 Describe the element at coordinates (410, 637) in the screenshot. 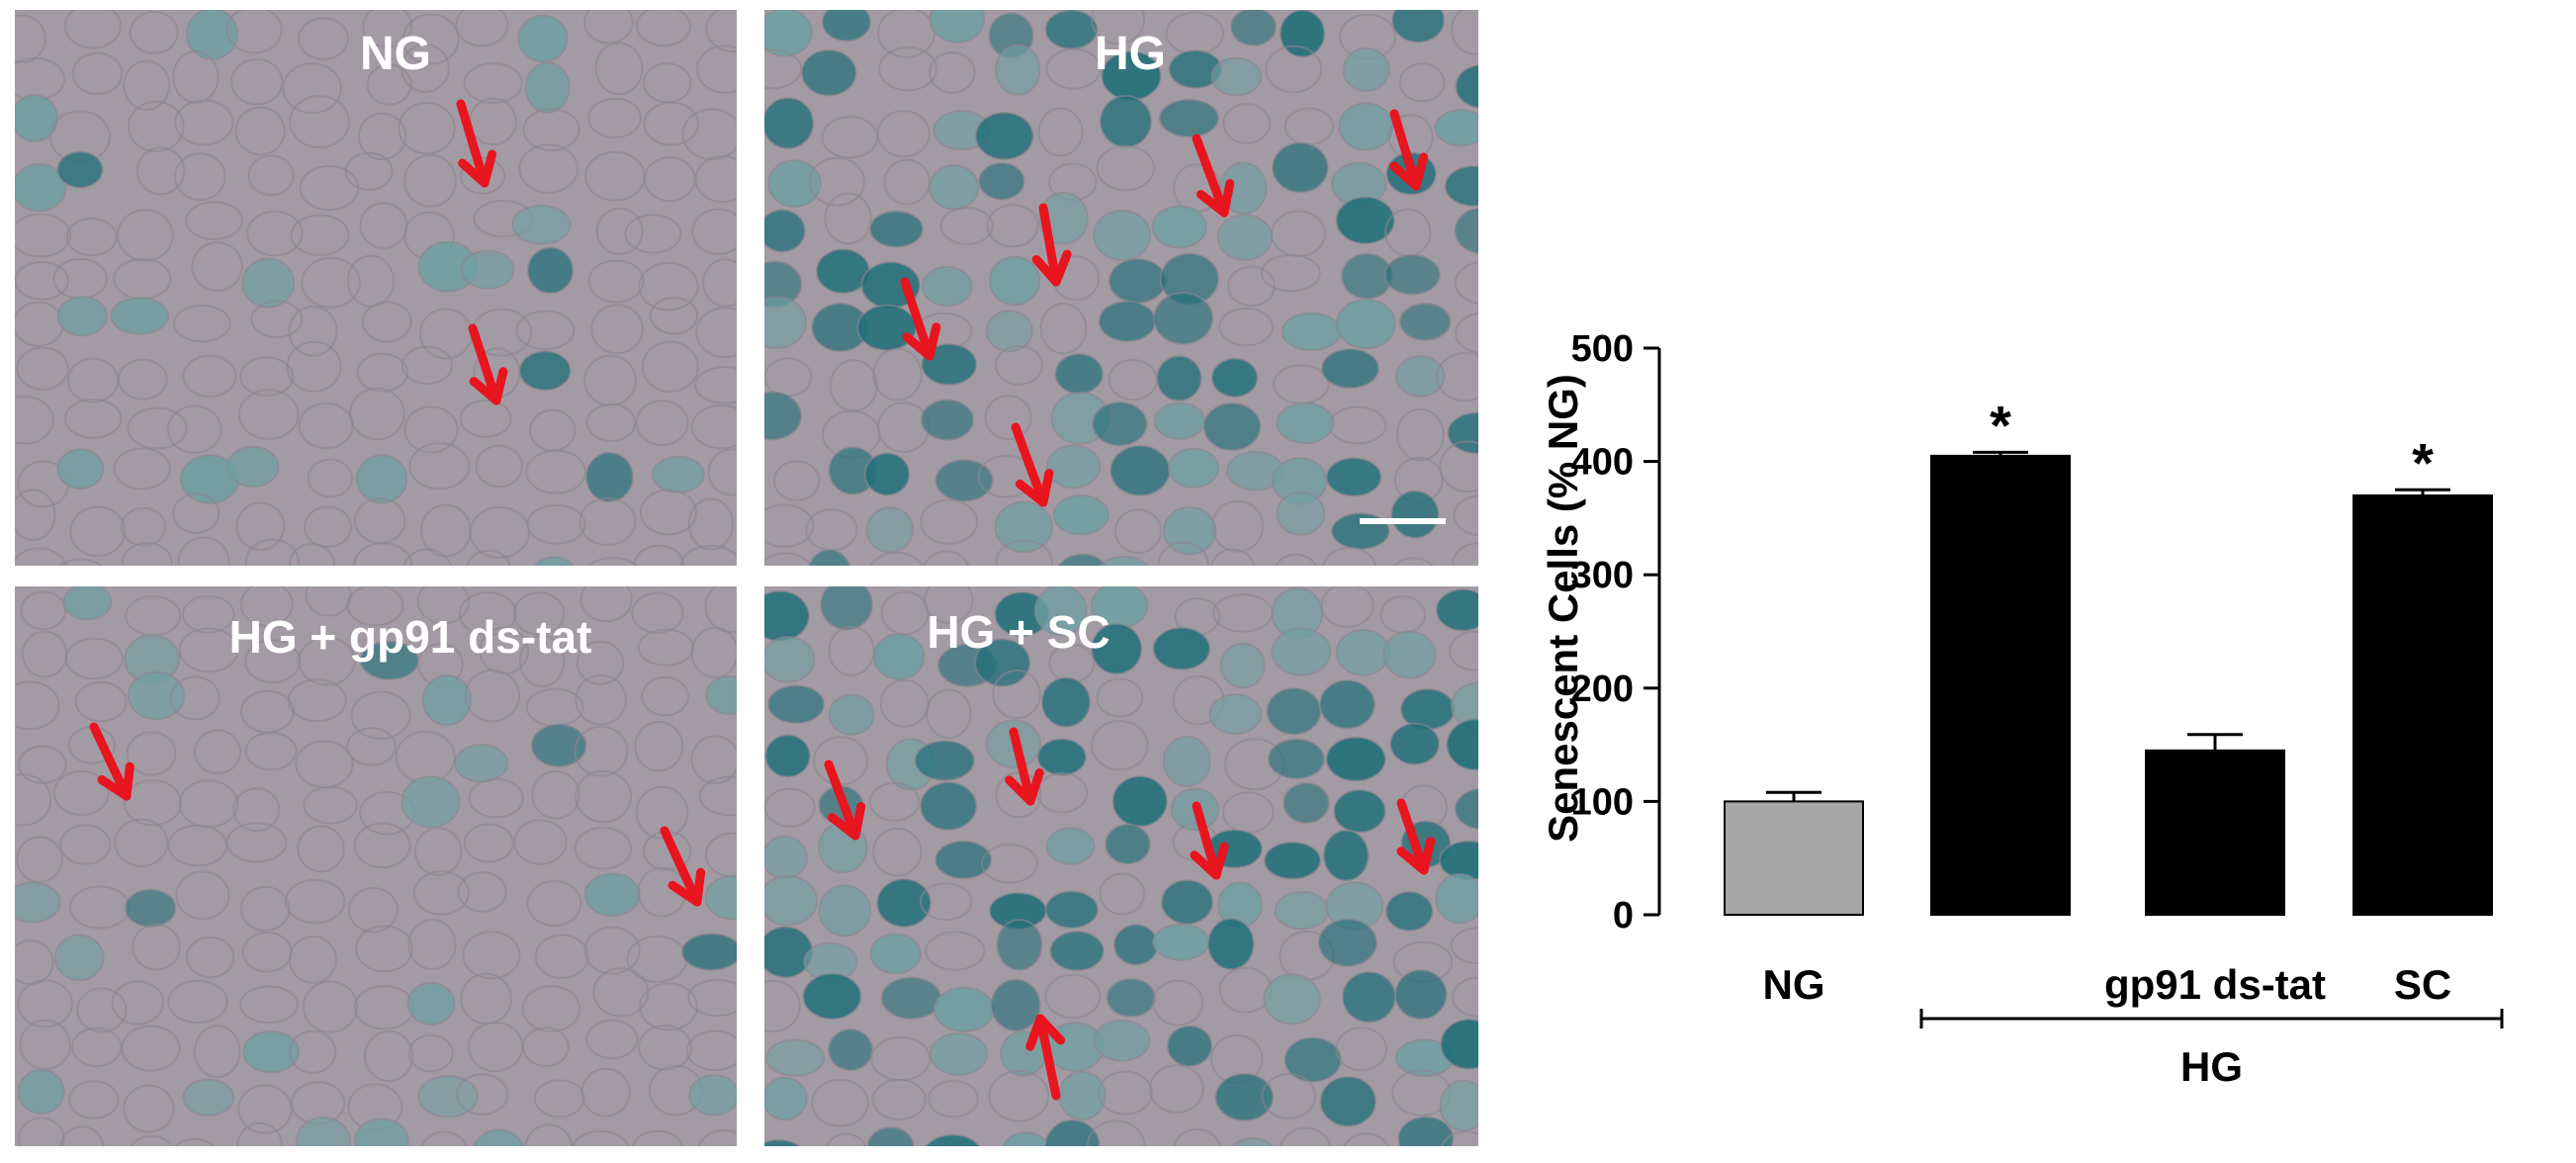

I see `panel-label-hg-gp91: HG + gp91 ds-tat` at that location.